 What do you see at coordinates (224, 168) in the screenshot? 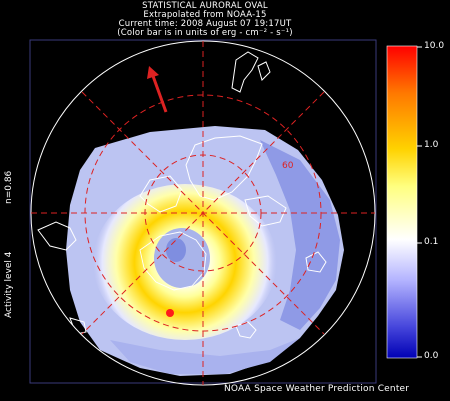
I see `coastline-greenland` at bounding box center [224, 168].